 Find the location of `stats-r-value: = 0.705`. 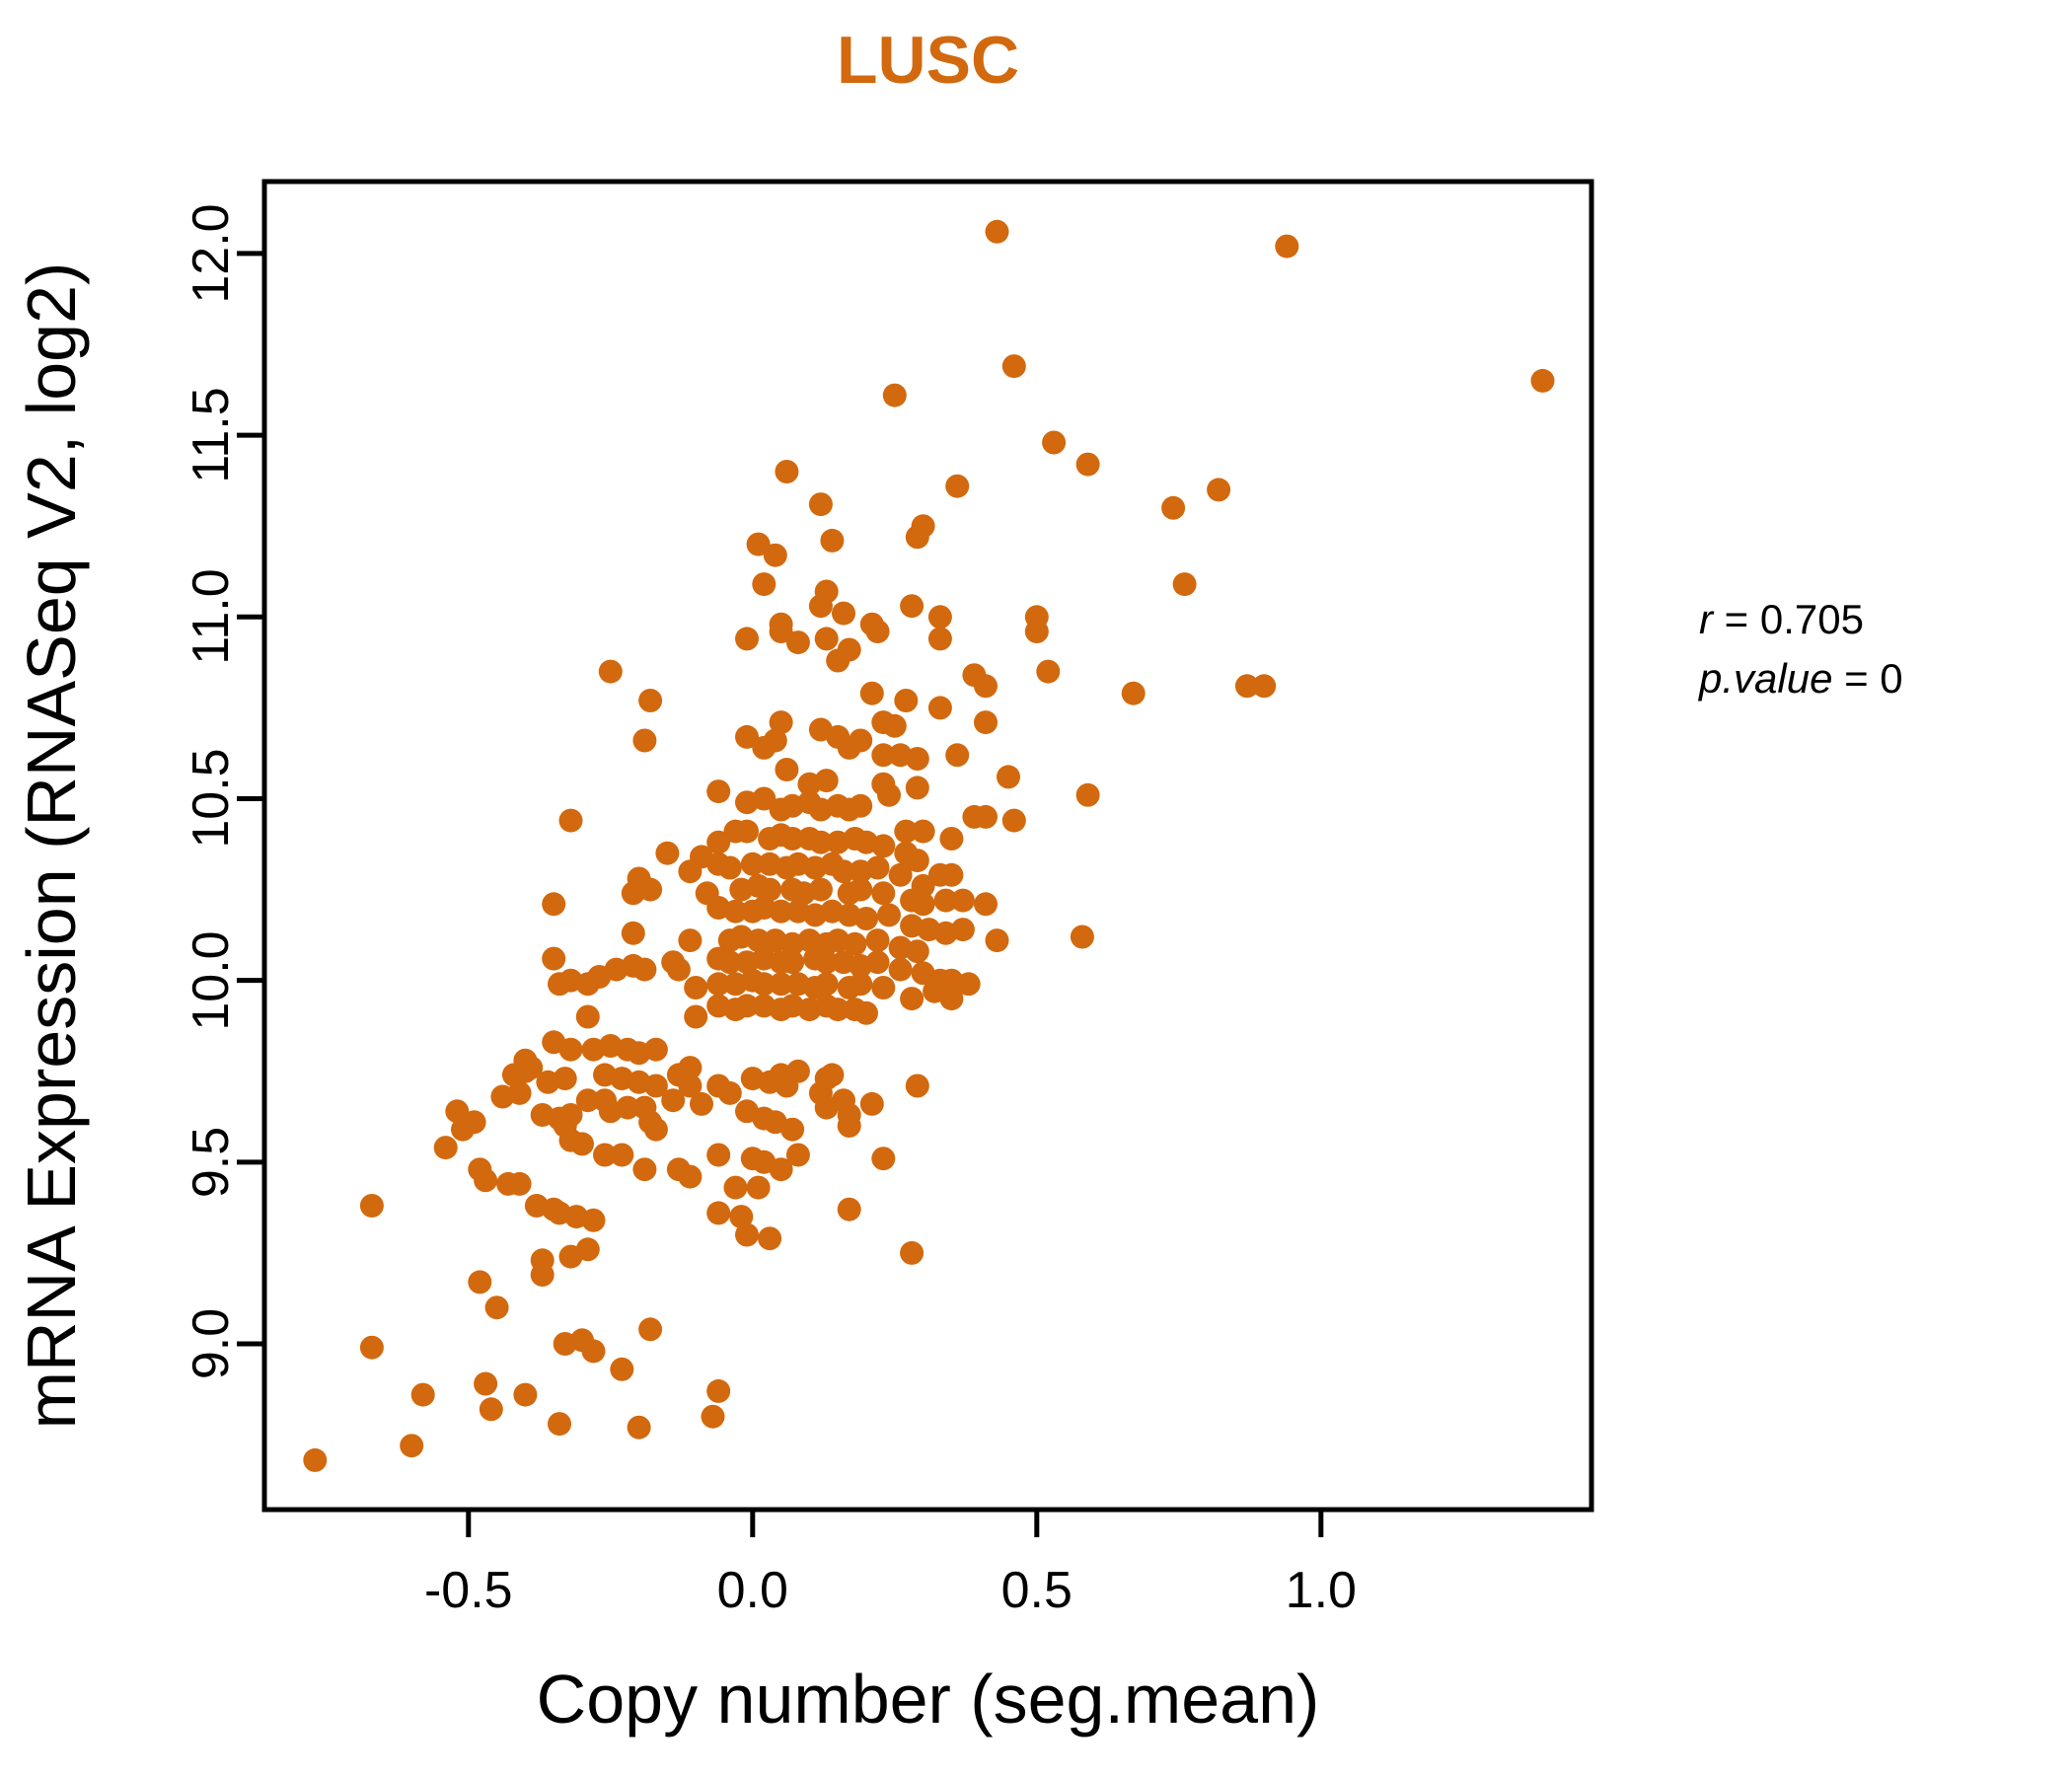

stats-r-value: = 0.705 is located at coordinates (1788, 619).